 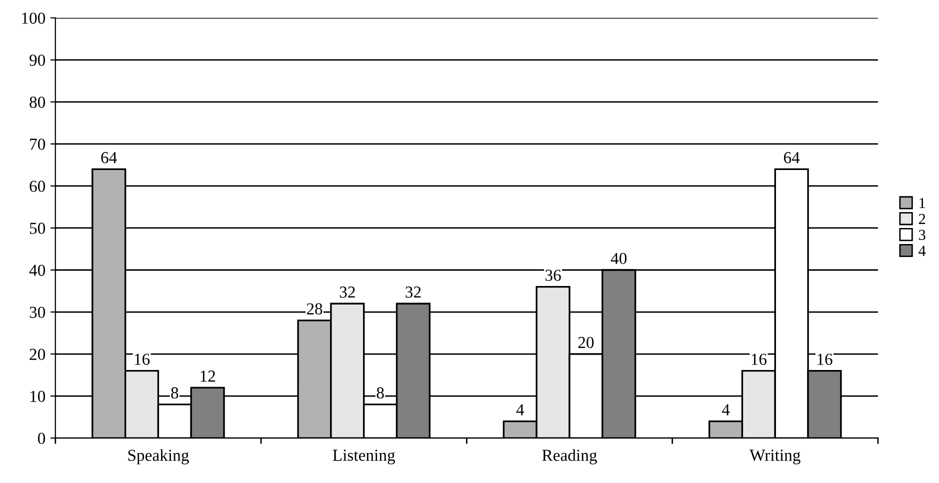 What do you see at coordinates (314, 309) in the screenshot?
I see `data-label: 28` at bounding box center [314, 309].